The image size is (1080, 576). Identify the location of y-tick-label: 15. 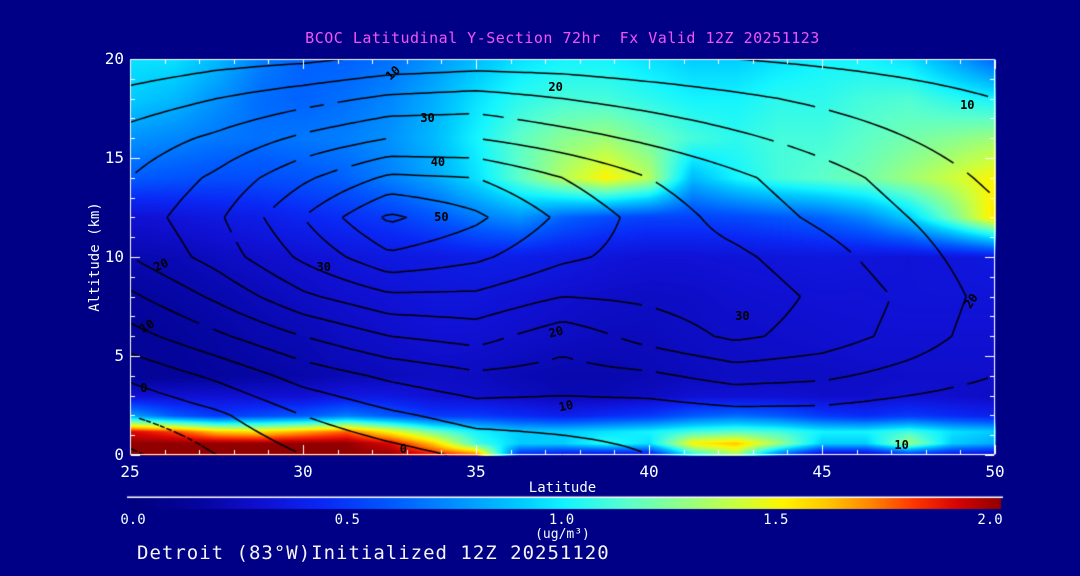
(114, 157).